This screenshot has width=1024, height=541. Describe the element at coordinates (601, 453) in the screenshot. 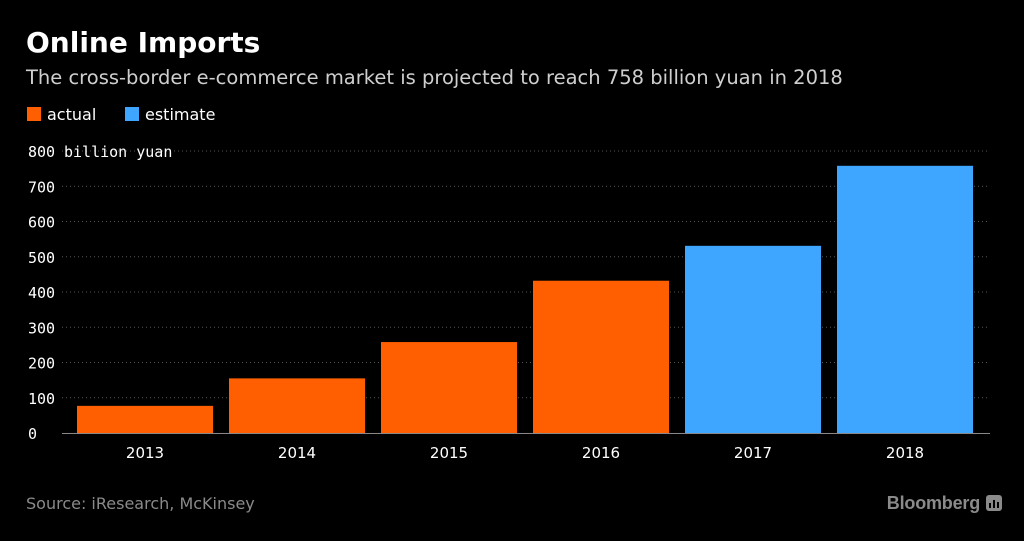

I see `x-tick-label-2016: 2016` at that location.